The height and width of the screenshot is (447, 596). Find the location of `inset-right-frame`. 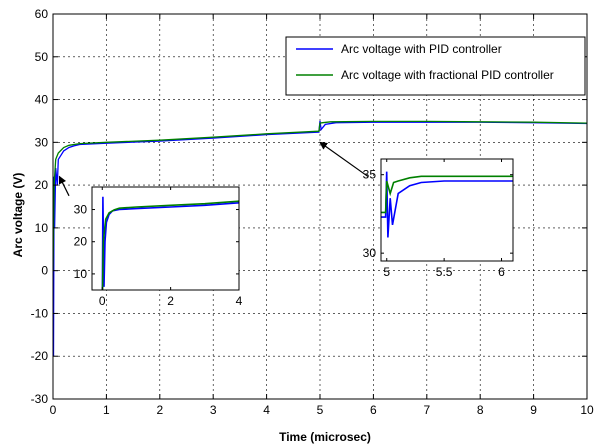

inset-right-frame is located at coordinates (447, 210).